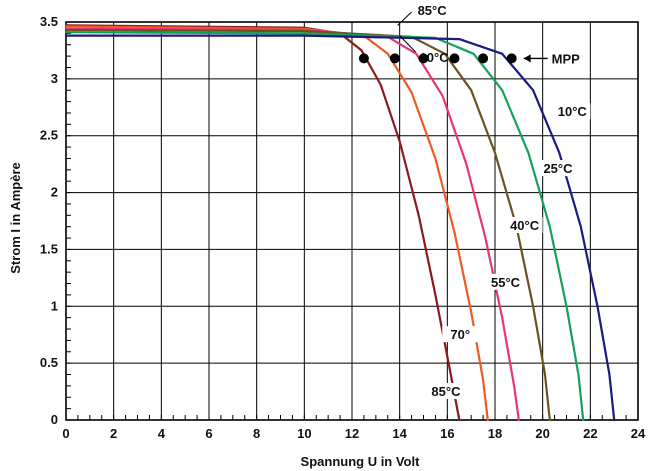  What do you see at coordinates (49, 135) in the screenshot?
I see `y-tick-label: 2.5` at bounding box center [49, 135].